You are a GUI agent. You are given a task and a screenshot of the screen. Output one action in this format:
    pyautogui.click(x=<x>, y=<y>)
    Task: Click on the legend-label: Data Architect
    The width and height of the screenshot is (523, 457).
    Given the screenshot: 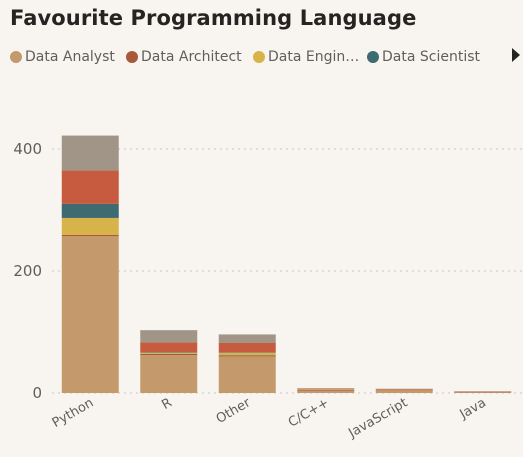 What is the action you would take?
    pyautogui.click(x=191, y=57)
    